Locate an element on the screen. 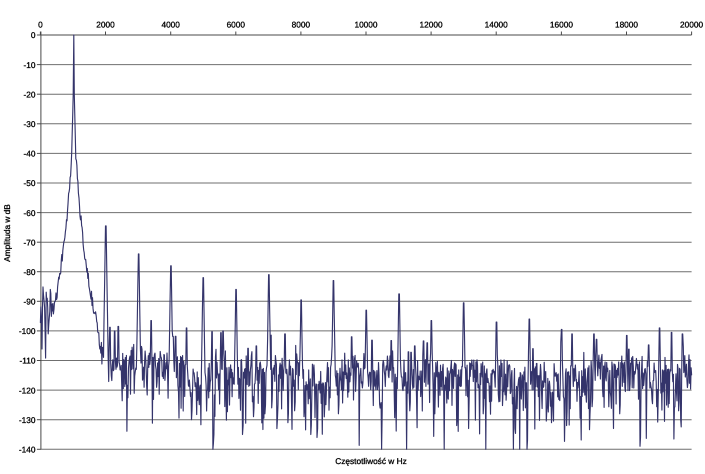 Image resolution: width=705 pixels, height=474 pixels. svg-text: -80 is located at coordinates (30, 272).